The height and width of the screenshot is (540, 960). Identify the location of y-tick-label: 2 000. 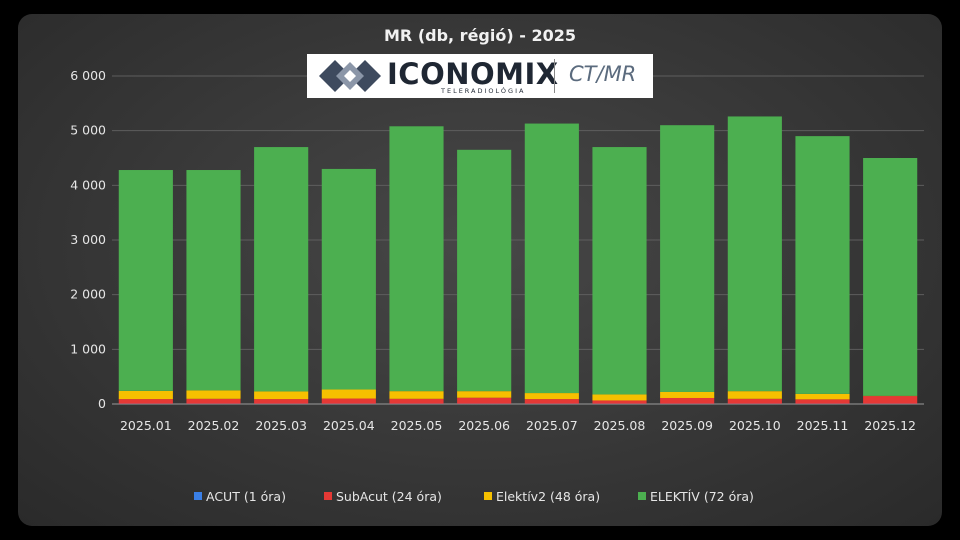
(88, 294).